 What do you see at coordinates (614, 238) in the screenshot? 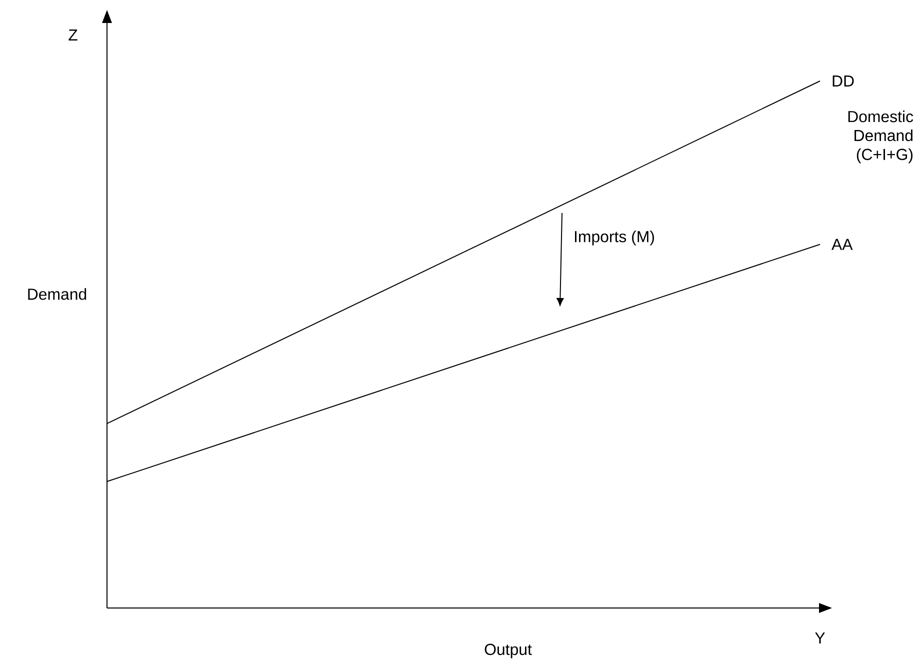
I see `annotation: Imports (M)` at bounding box center [614, 238].